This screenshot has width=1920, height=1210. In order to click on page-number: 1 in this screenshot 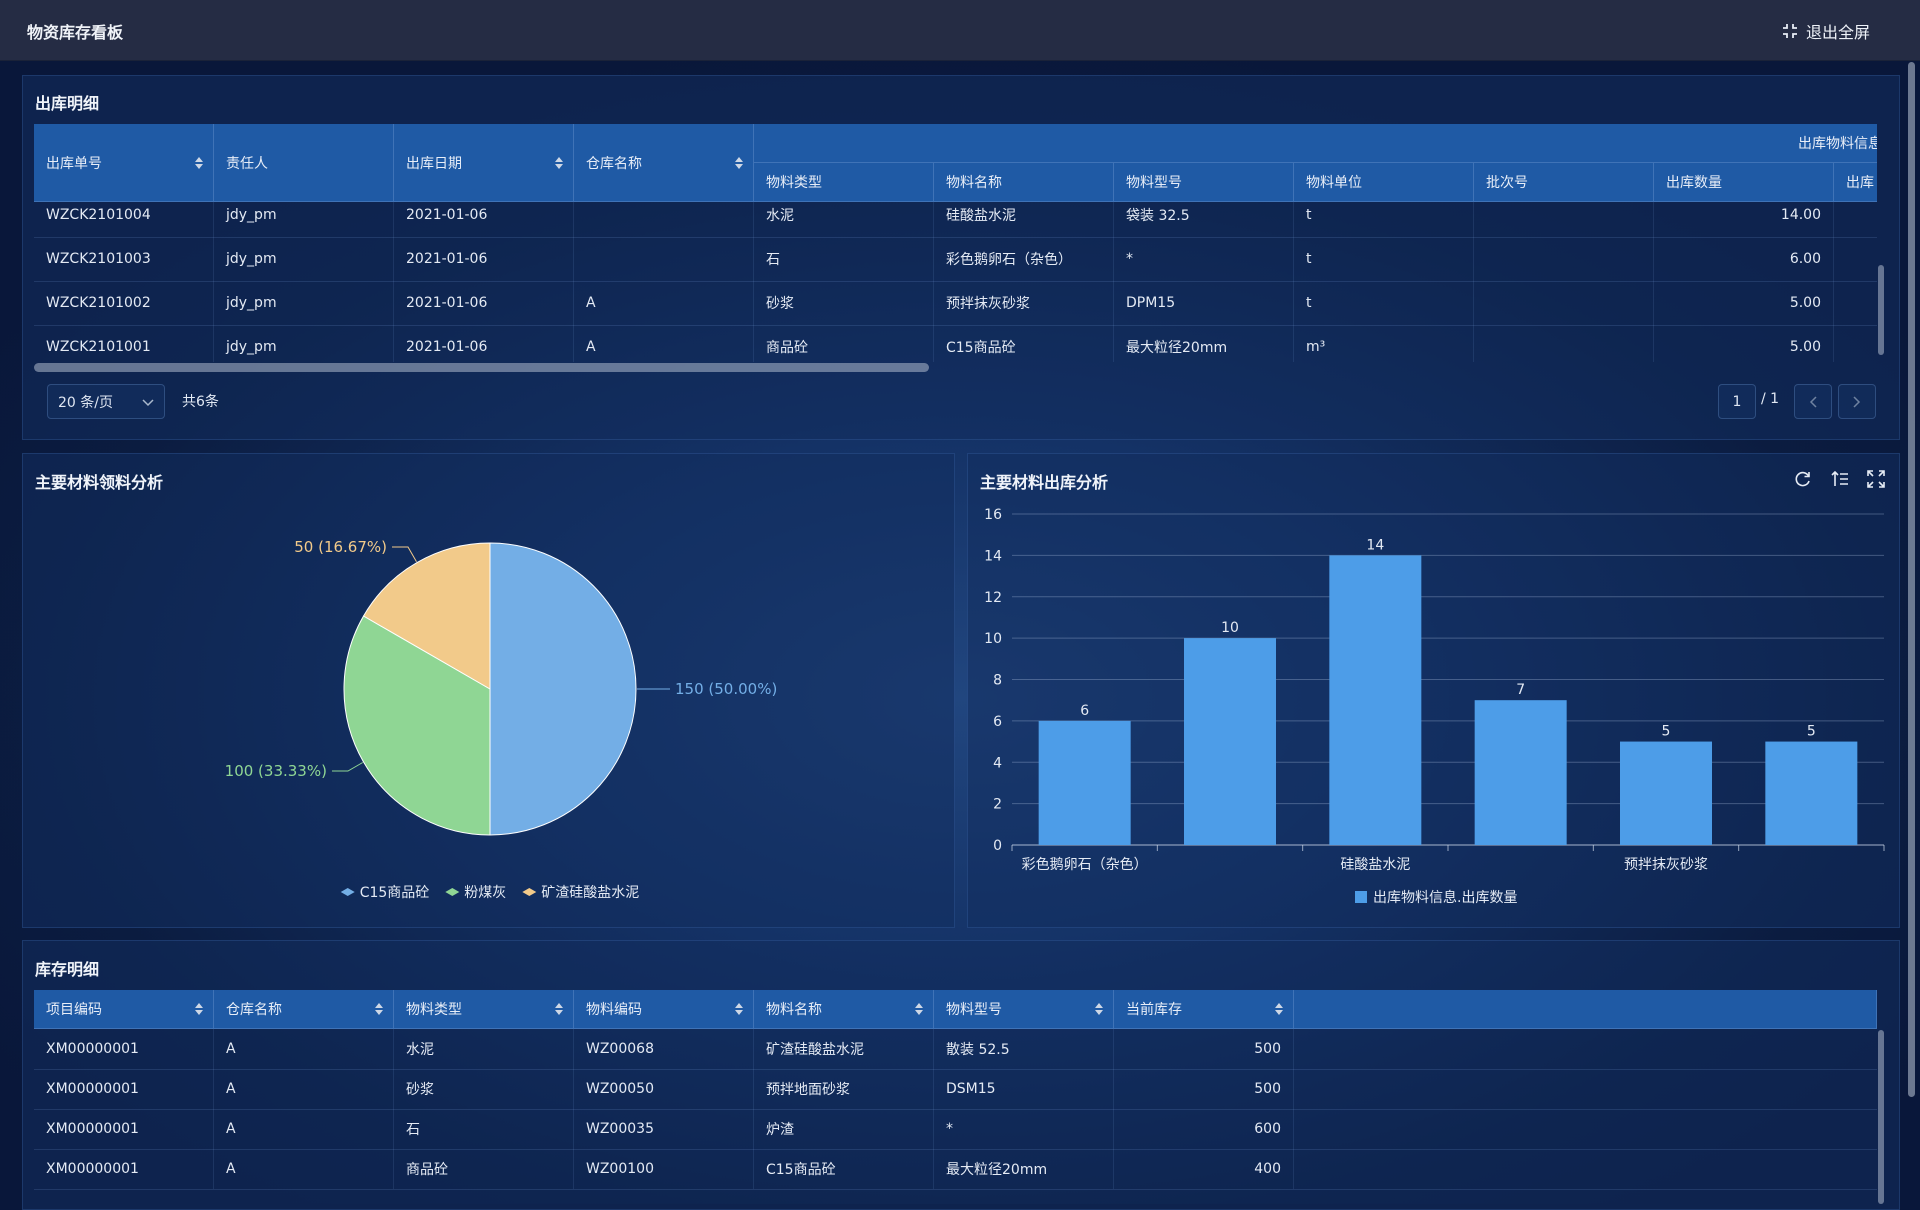, I will do `click(1737, 401)`.